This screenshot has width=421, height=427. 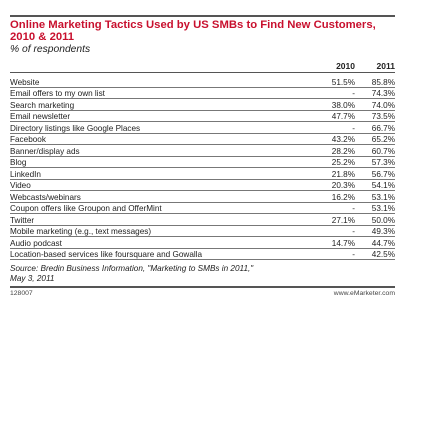 I want to click on row-label: Audio podcast, so click(x=36, y=243).